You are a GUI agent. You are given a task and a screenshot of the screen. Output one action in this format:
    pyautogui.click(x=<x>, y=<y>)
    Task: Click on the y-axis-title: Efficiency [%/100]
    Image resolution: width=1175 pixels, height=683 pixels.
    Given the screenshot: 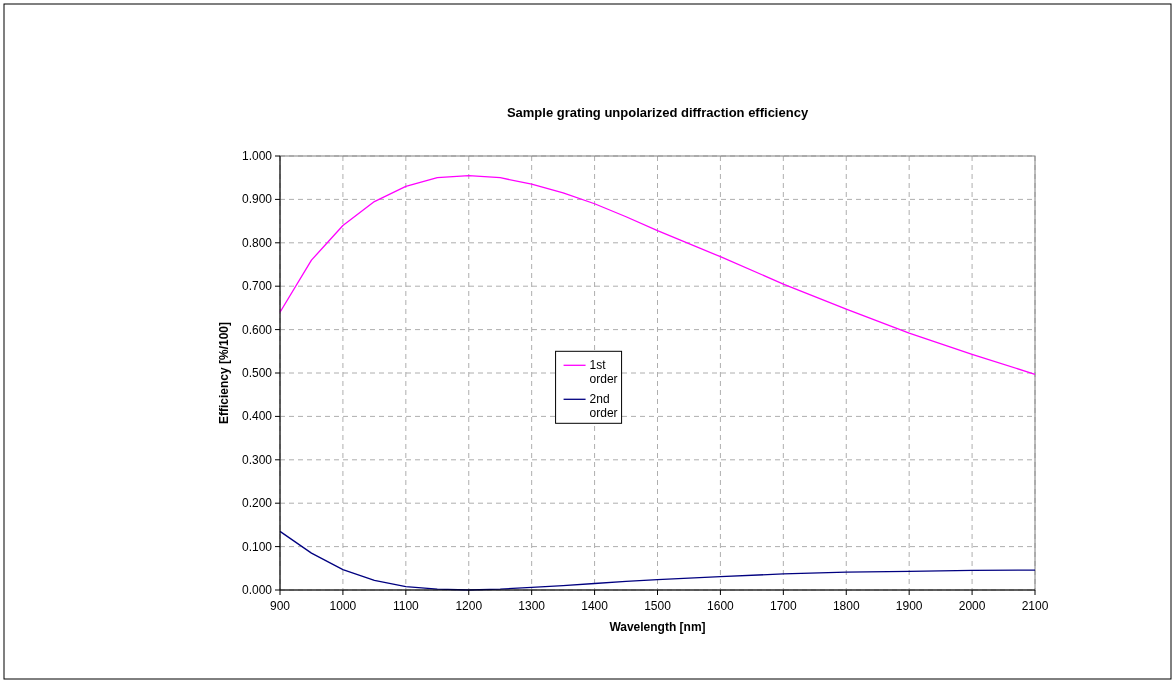 What is the action you would take?
    pyautogui.click(x=224, y=373)
    